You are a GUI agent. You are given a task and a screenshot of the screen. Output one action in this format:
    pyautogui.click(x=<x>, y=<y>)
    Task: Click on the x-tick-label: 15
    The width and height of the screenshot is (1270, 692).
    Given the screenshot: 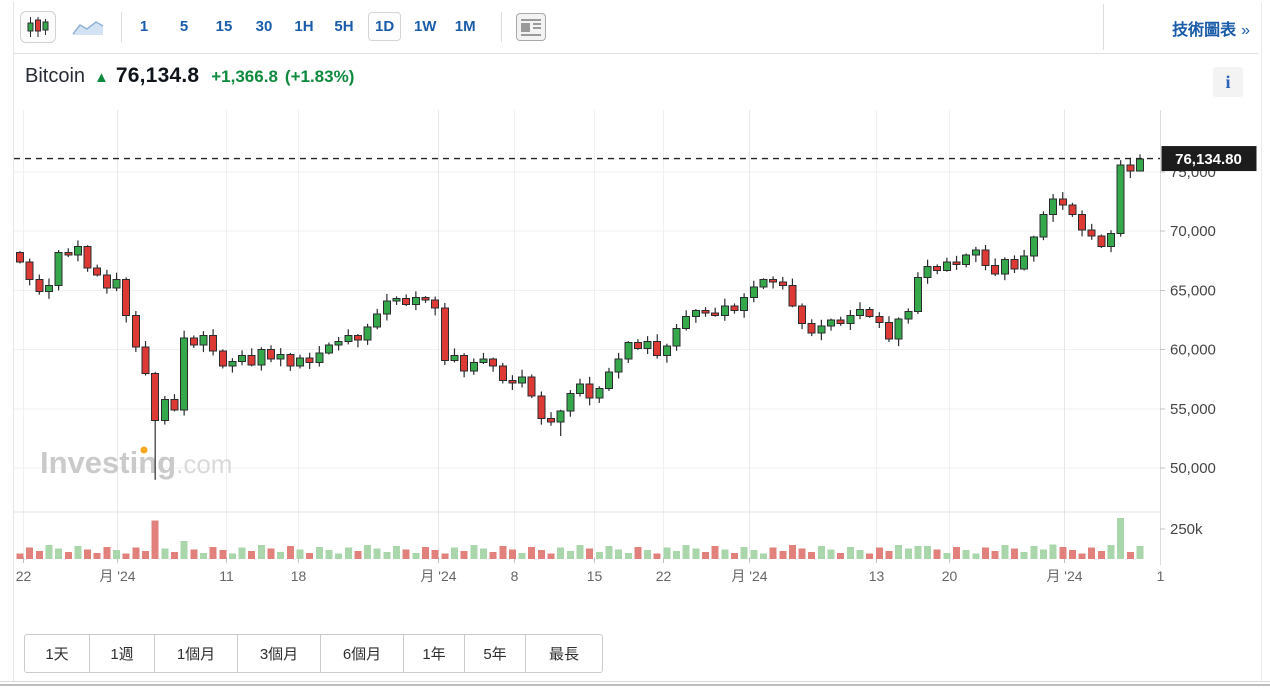 What is the action you would take?
    pyautogui.click(x=595, y=576)
    